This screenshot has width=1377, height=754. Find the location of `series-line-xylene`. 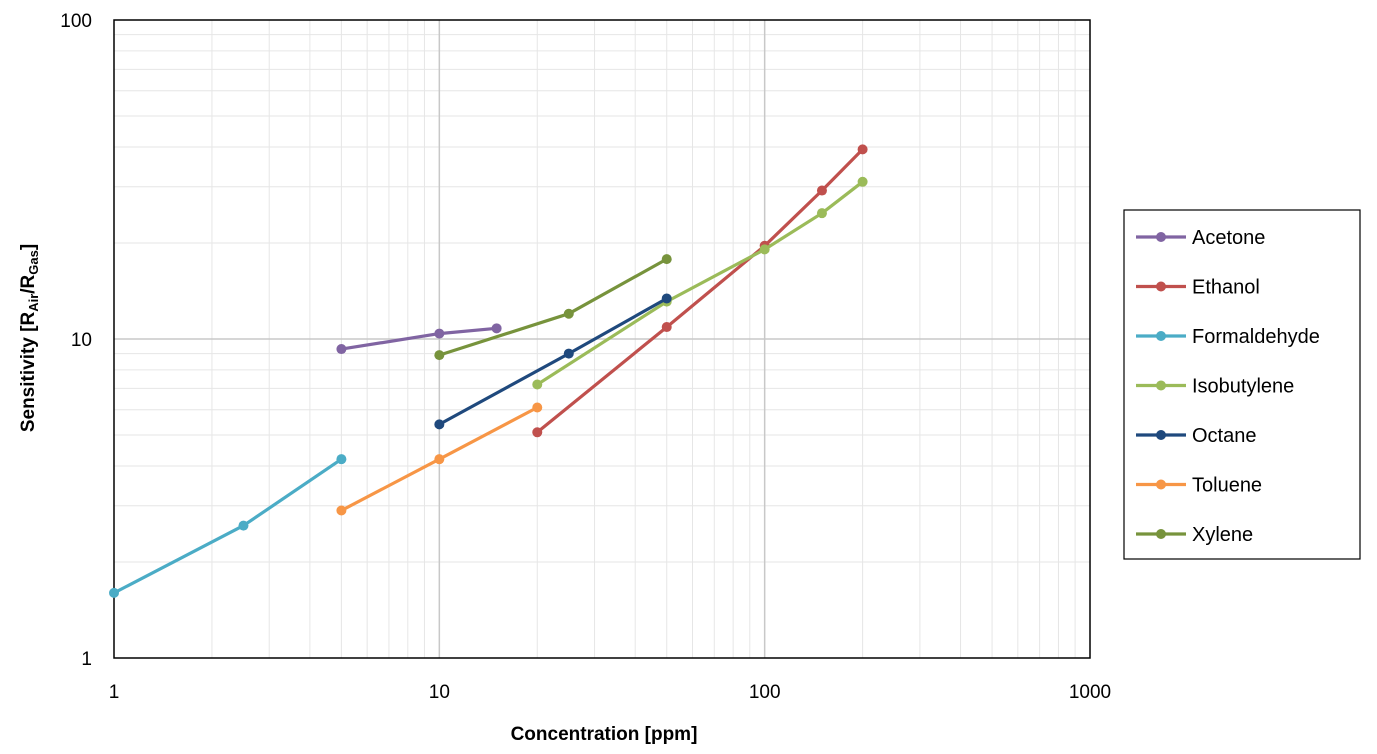

series-line-xylene is located at coordinates (553, 307).